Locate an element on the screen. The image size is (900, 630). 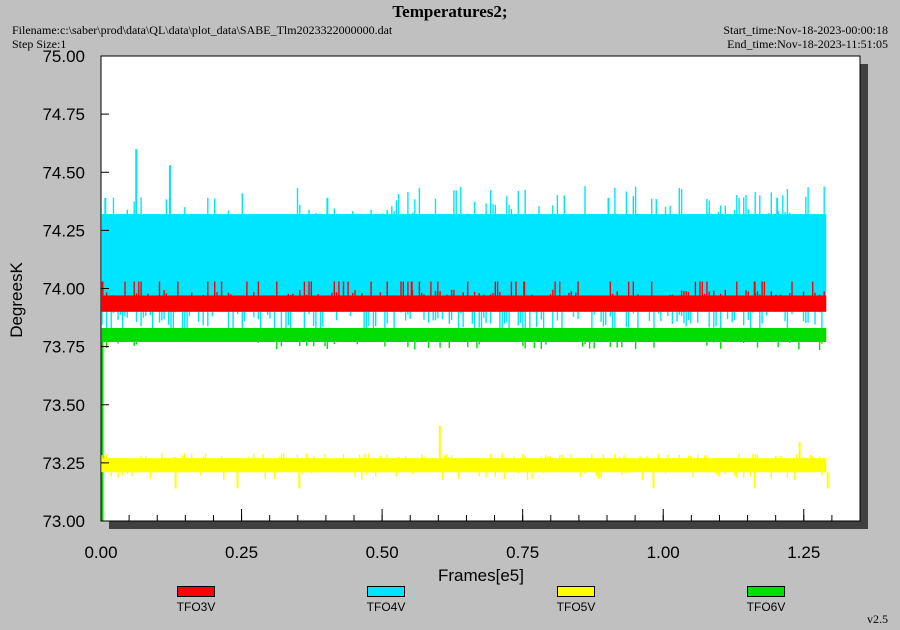
legend-swatch-tfo3v is located at coordinates (196, 591).